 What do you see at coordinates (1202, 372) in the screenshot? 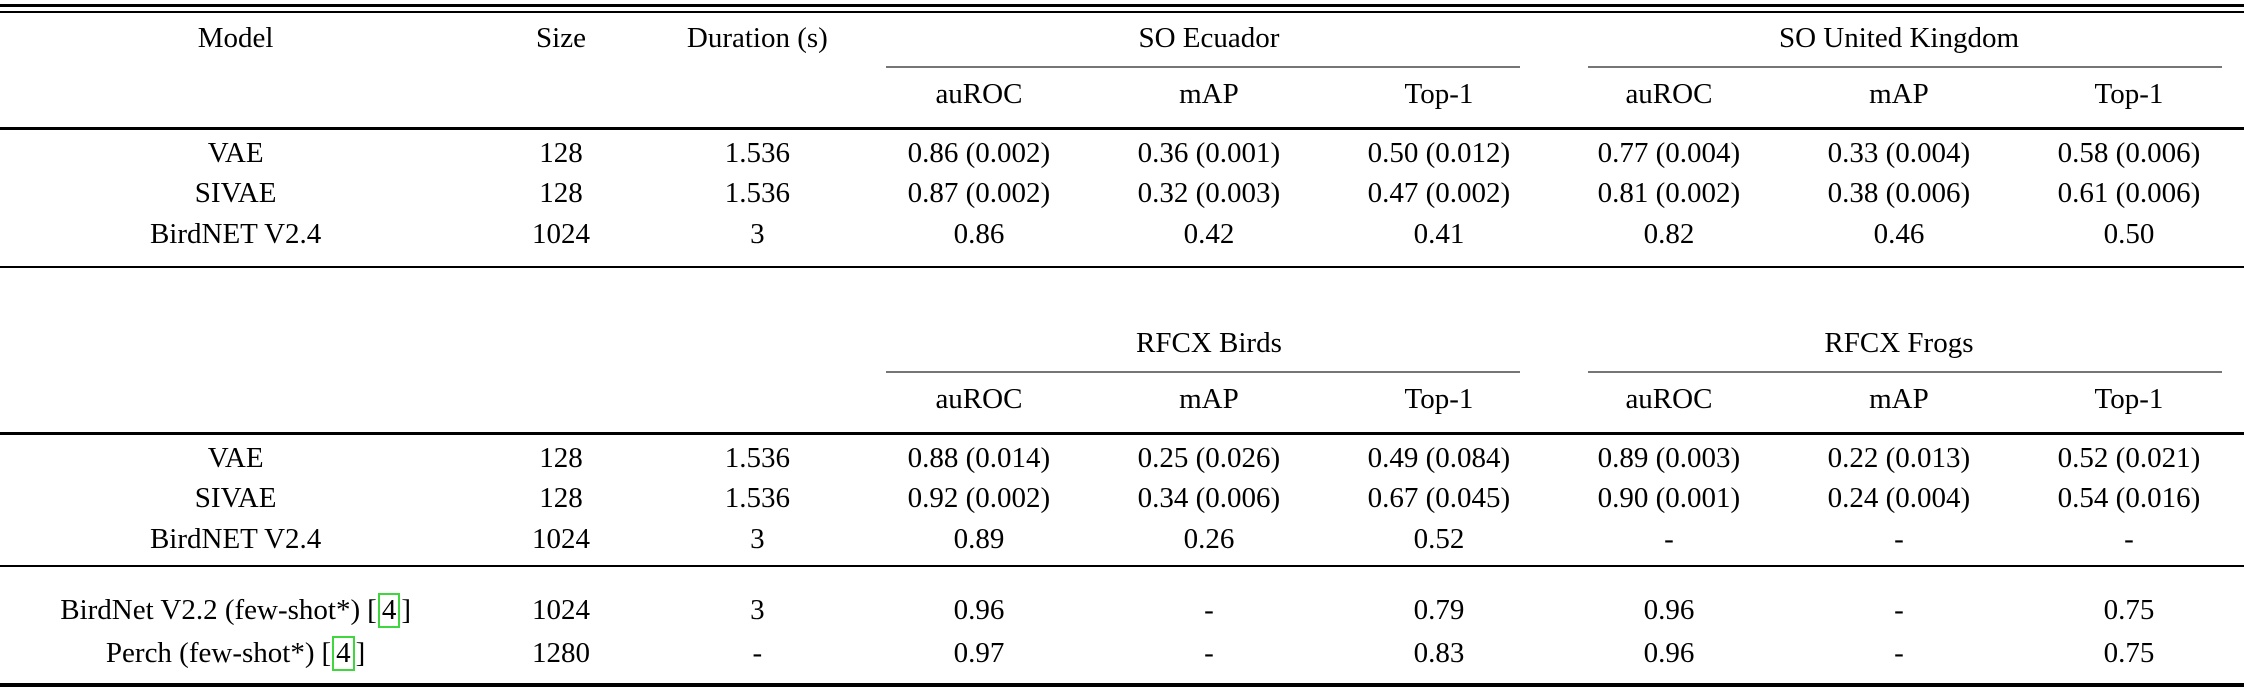
I see `cmidrule-rfcx-birds` at bounding box center [1202, 372].